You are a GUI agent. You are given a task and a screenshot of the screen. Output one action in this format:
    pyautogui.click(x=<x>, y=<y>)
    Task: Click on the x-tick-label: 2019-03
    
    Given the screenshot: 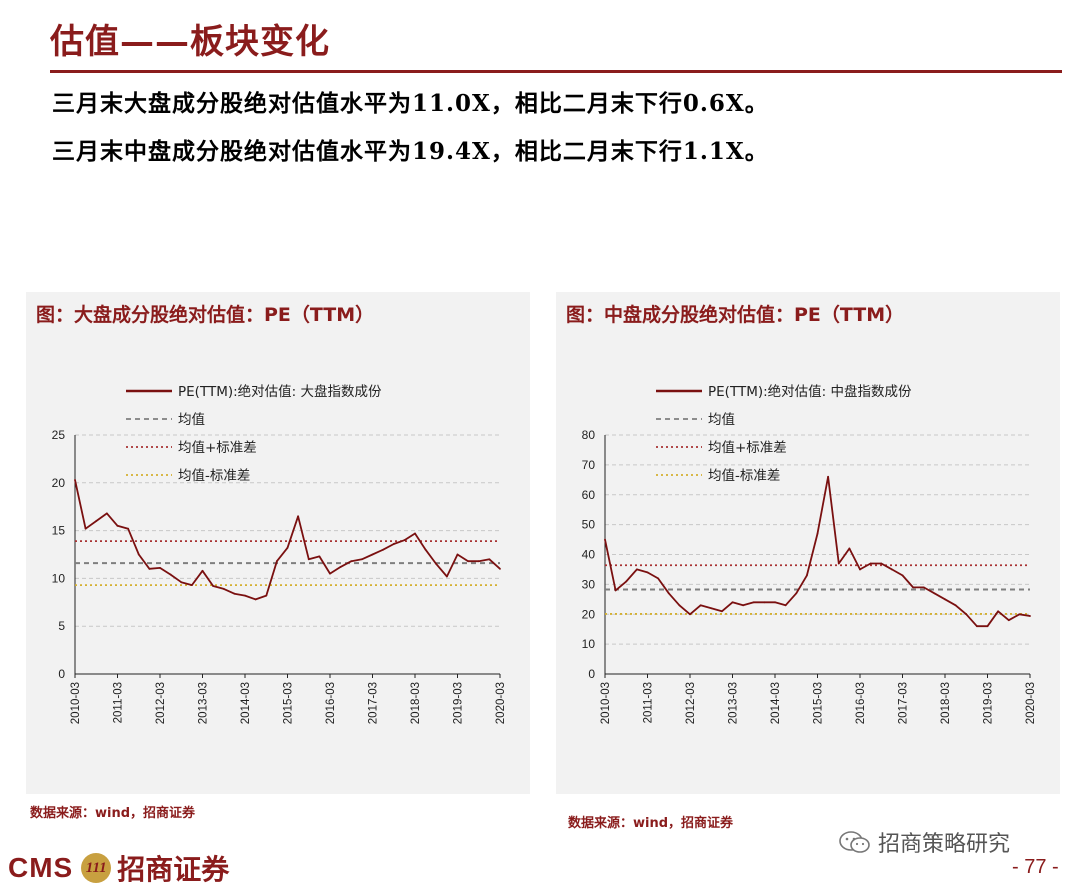 What is the action you would take?
    pyautogui.click(x=459, y=703)
    